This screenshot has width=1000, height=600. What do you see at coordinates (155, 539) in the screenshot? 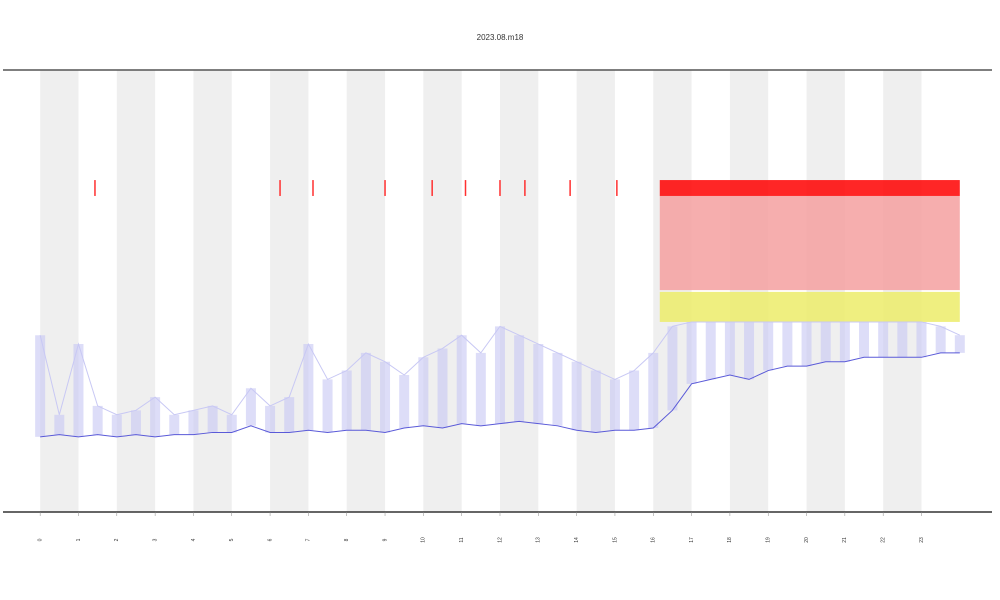
I see `x-tick-label: 3` at bounding box center [155, 539].